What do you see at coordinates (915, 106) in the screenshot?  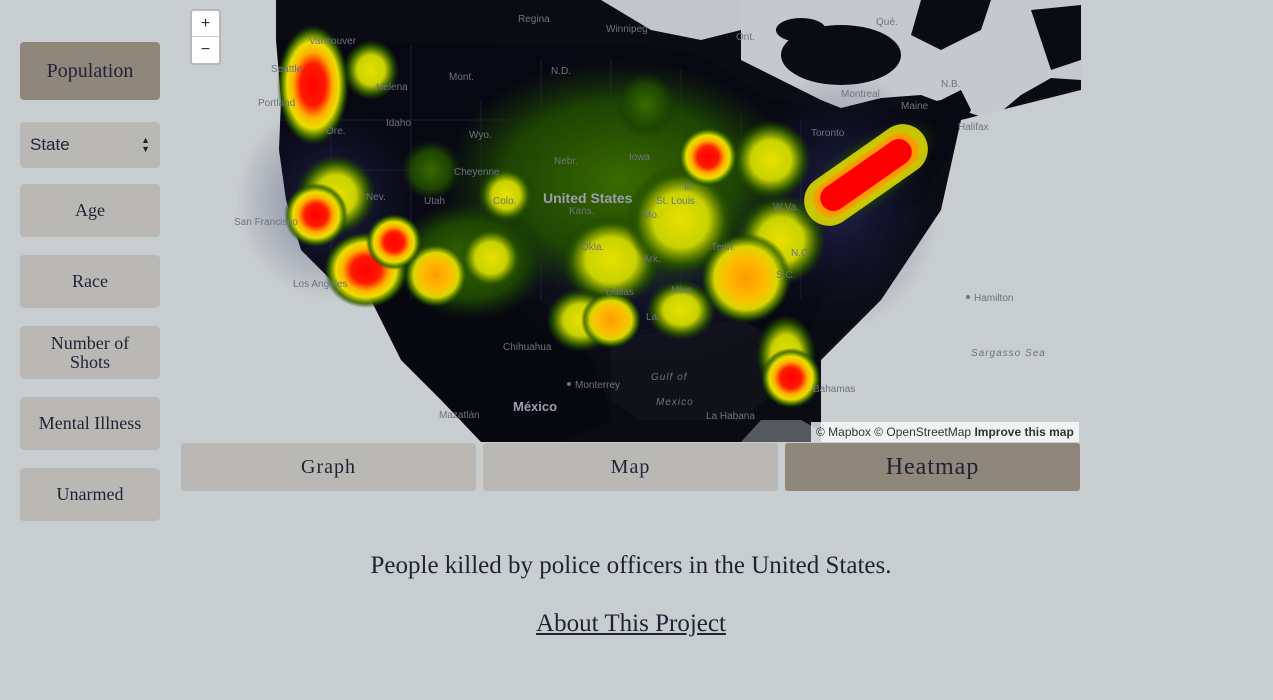 I see `map-label-maine: Maine` at bounding box center [915, 106].